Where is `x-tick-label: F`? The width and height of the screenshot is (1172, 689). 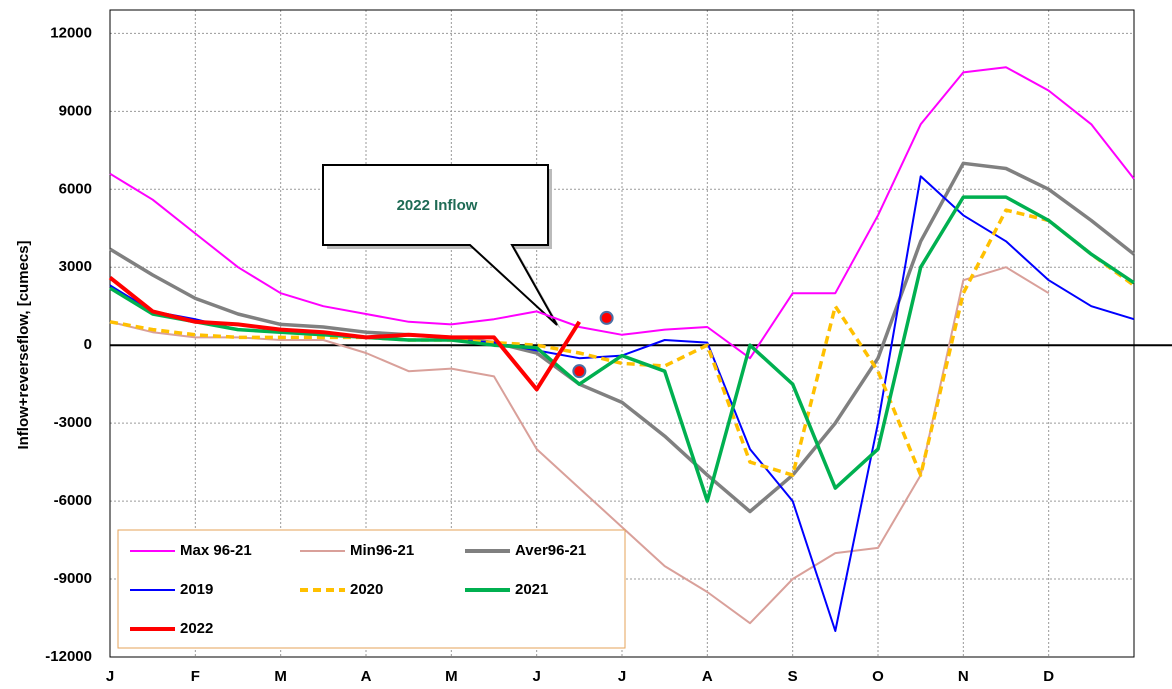 x-tick-label: F is located at coordinates (195, 676).